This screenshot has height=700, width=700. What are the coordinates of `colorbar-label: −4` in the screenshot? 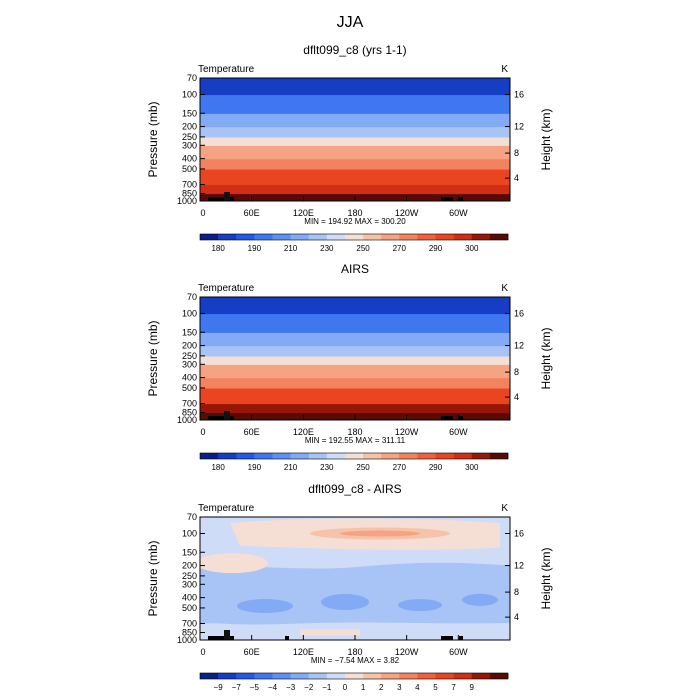 It's located at (273, 687).